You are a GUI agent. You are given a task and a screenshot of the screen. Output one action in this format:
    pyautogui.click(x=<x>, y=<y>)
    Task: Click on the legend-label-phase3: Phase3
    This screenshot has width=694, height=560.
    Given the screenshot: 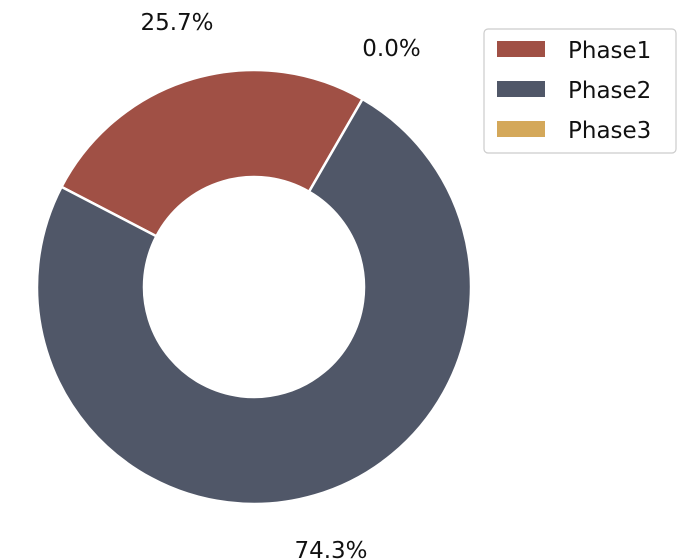 What is the action you would take?
    pyautogui.click(x=609, y=131)
    